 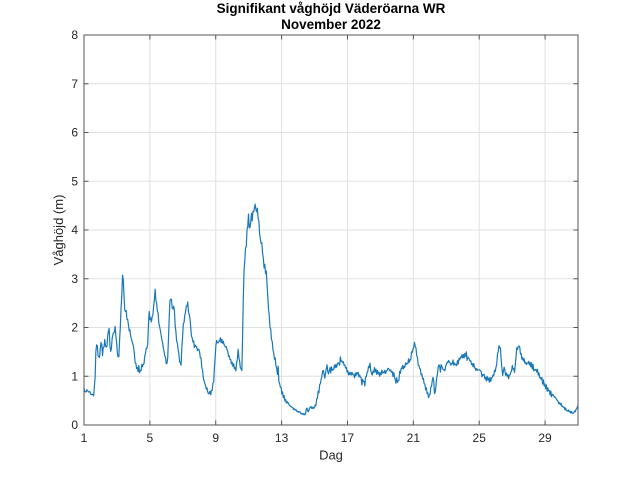 I want to click on svg-text: Våghöjd (m), so click(x=58, y=230).